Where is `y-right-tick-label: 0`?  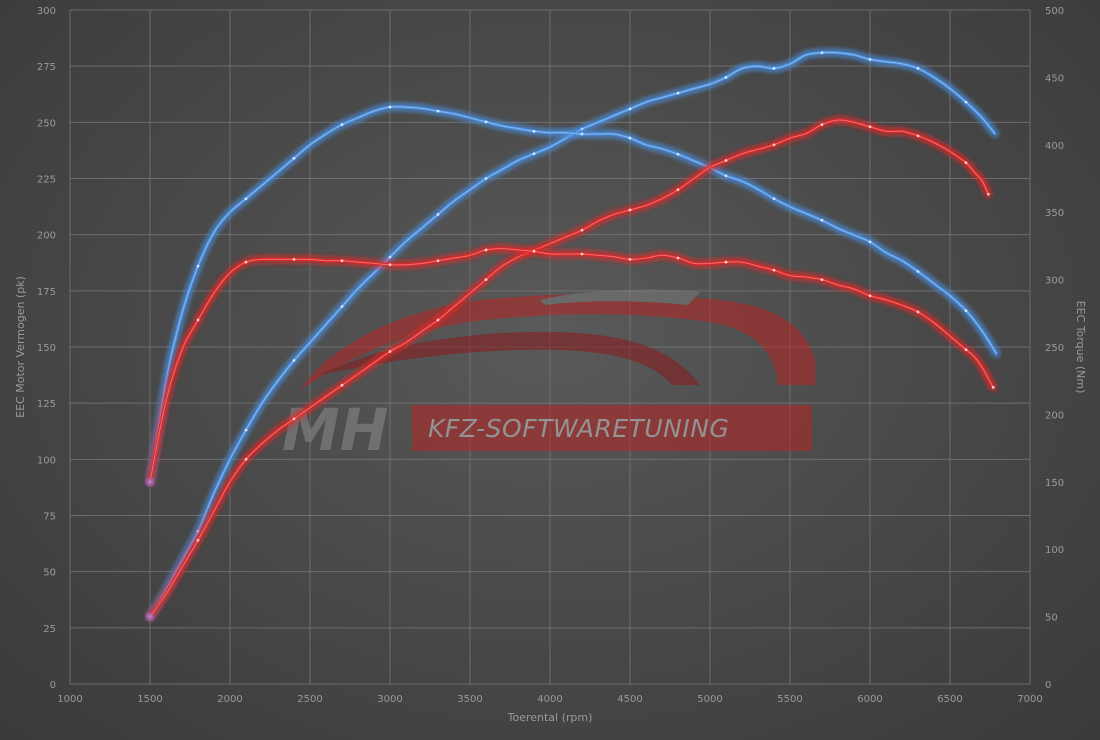 y-right-tick-label: 0 is located at coordinates (1048, 685).